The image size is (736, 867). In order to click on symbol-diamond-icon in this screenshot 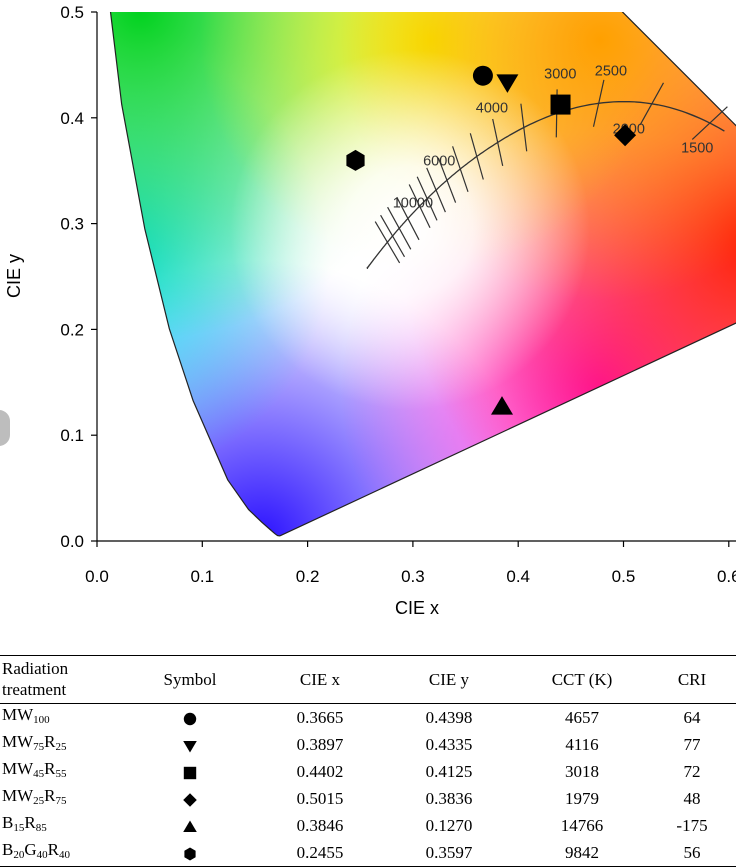, I will do `click(190, 799)`.